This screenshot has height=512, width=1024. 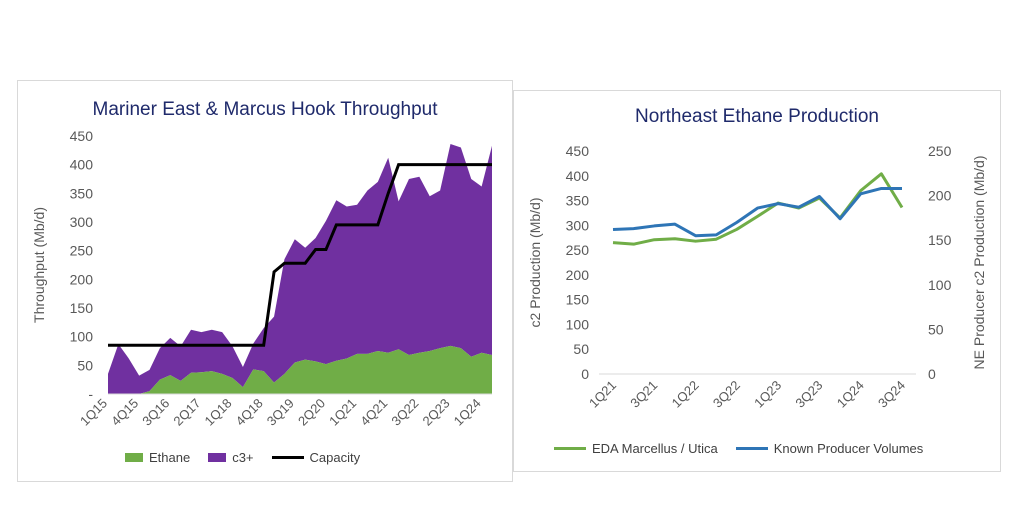 I want to click on legend-item-known-producer: Known Producer Volumes, so click(x=829, y=448).